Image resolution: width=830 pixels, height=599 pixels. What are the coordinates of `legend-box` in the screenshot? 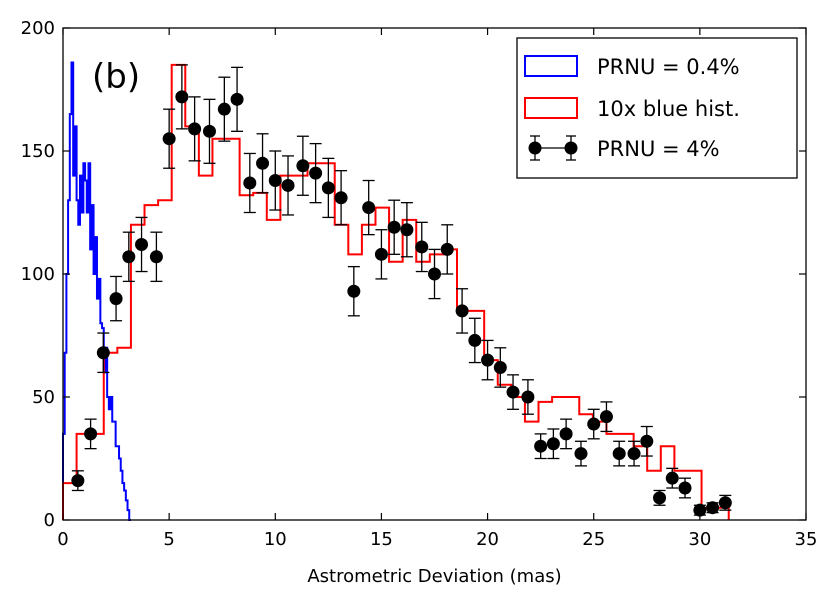 It's located at (657, 108).